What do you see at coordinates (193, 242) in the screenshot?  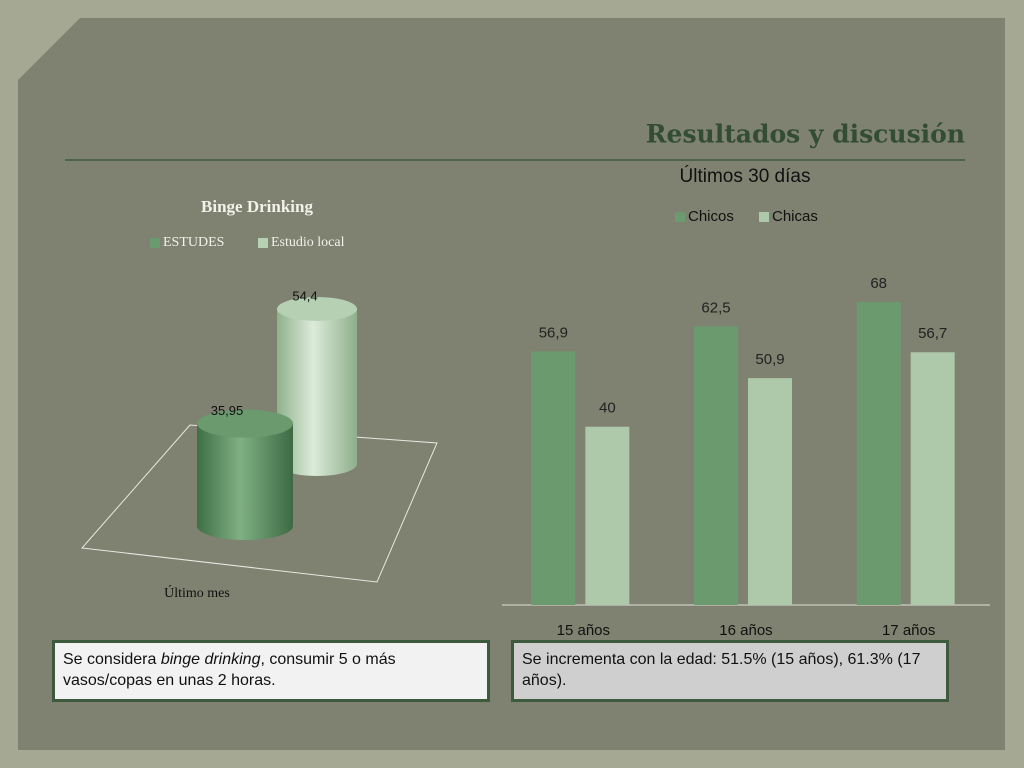 I see `legend-label: ESTUDES` at bounding box center [193, 242].